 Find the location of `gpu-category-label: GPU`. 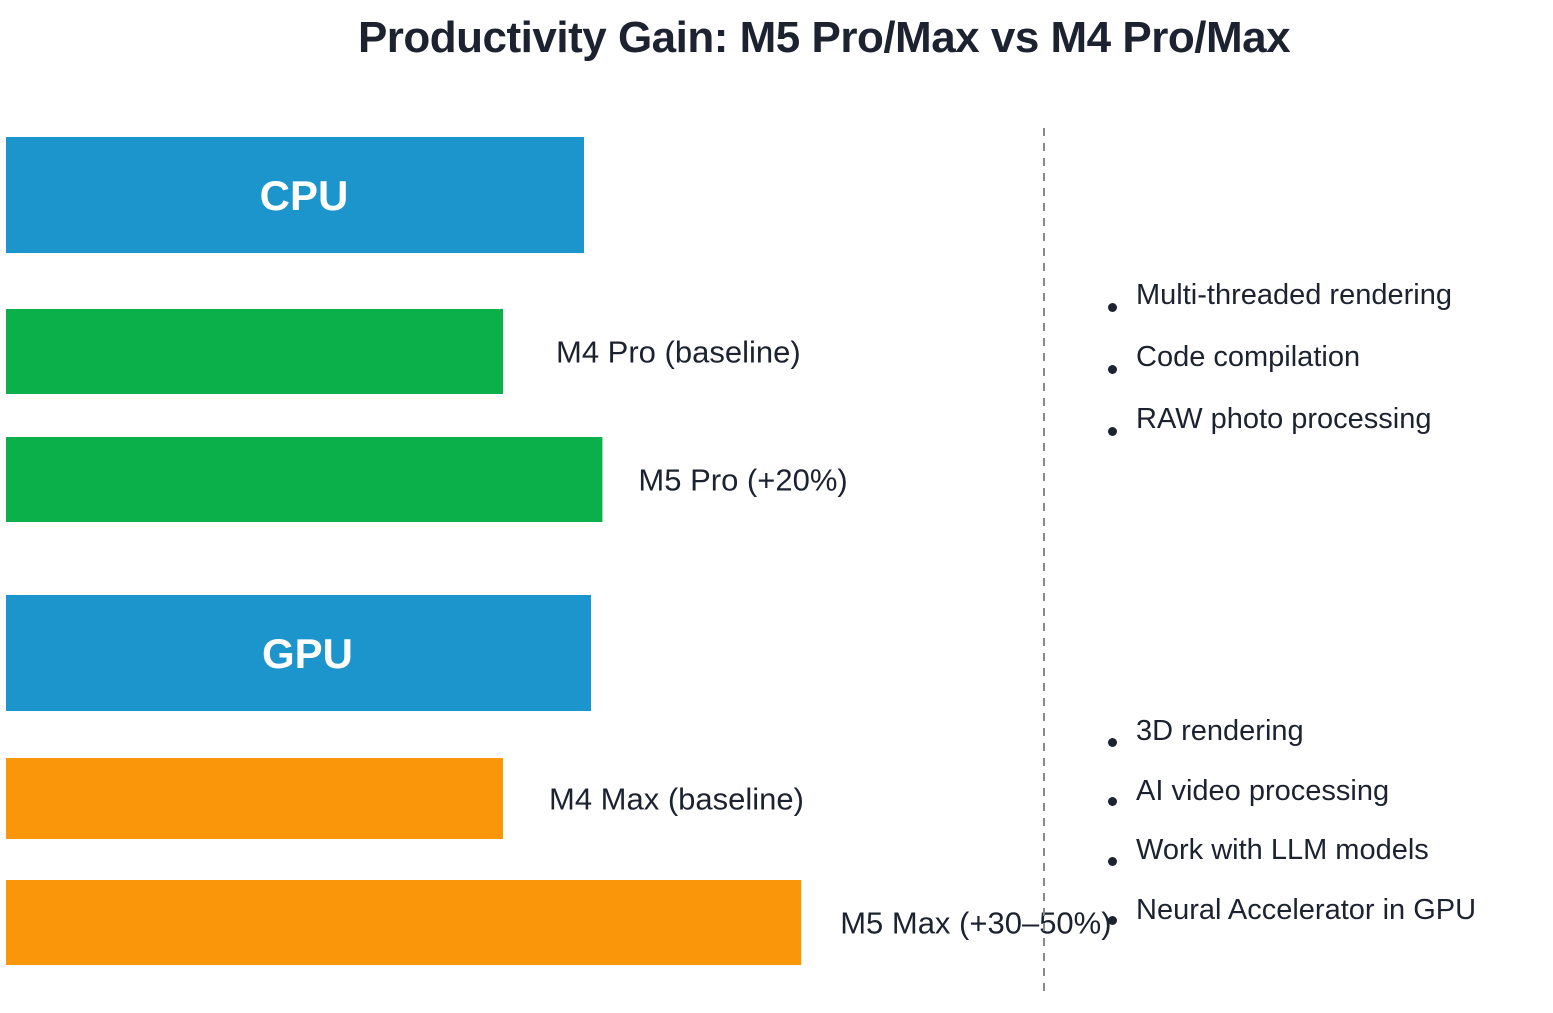

gpu-category-label: GPU is located at coordinates (307, 653).